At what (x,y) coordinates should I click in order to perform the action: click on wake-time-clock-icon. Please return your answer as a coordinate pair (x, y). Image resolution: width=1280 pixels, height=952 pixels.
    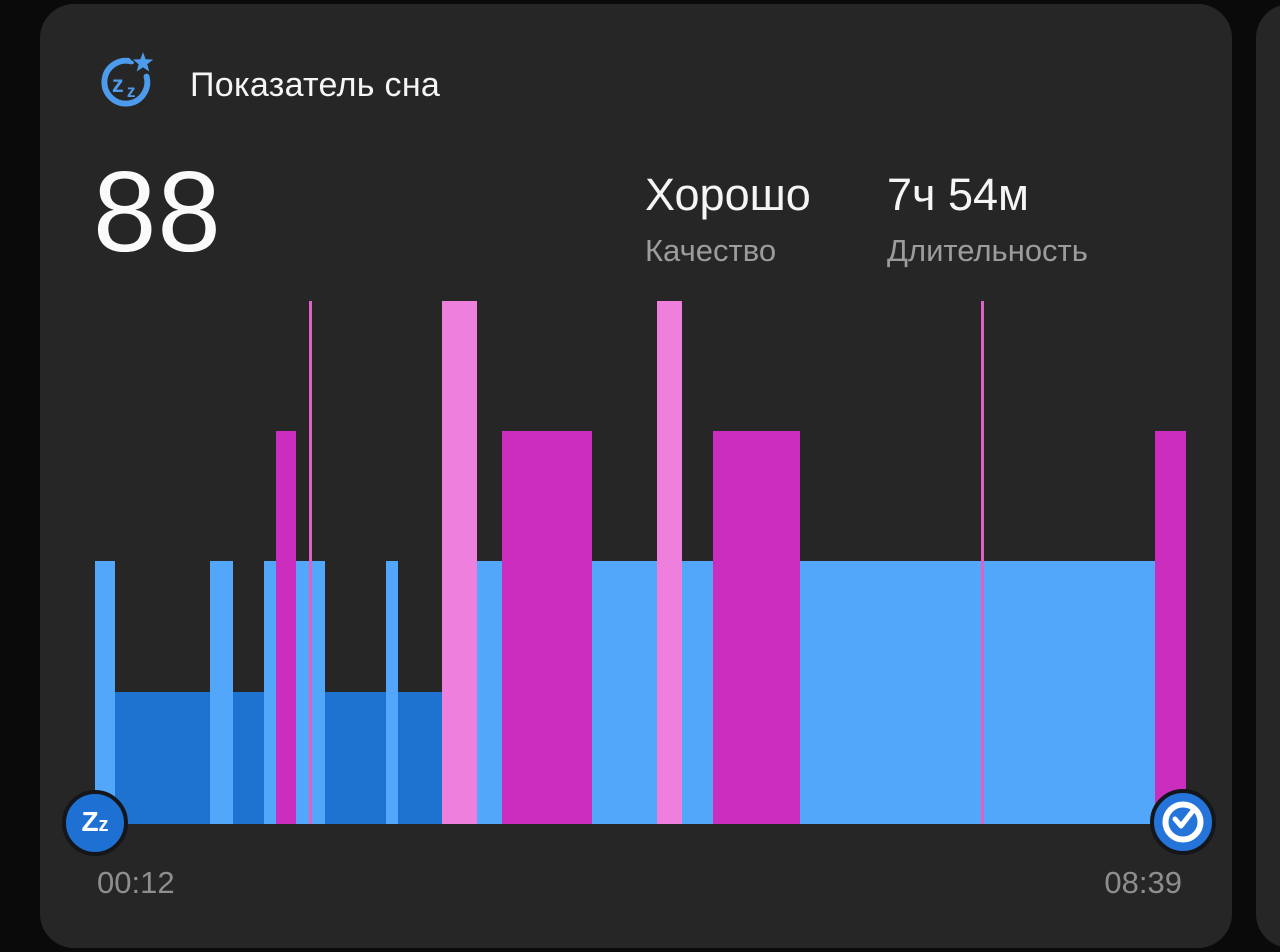
    Looking at the image, I should click on (1183, 822).